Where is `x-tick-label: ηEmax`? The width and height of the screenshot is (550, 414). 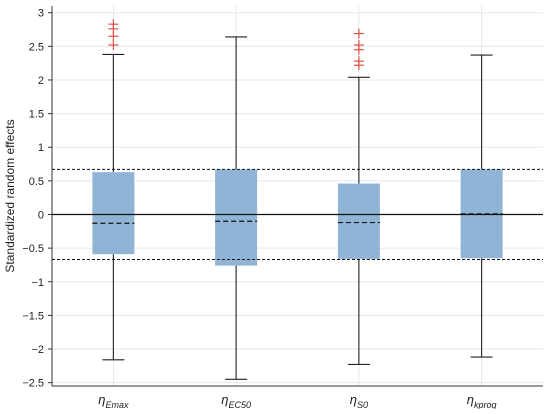
x-tick-label: ηEmax is located at coordinates (113, 400).